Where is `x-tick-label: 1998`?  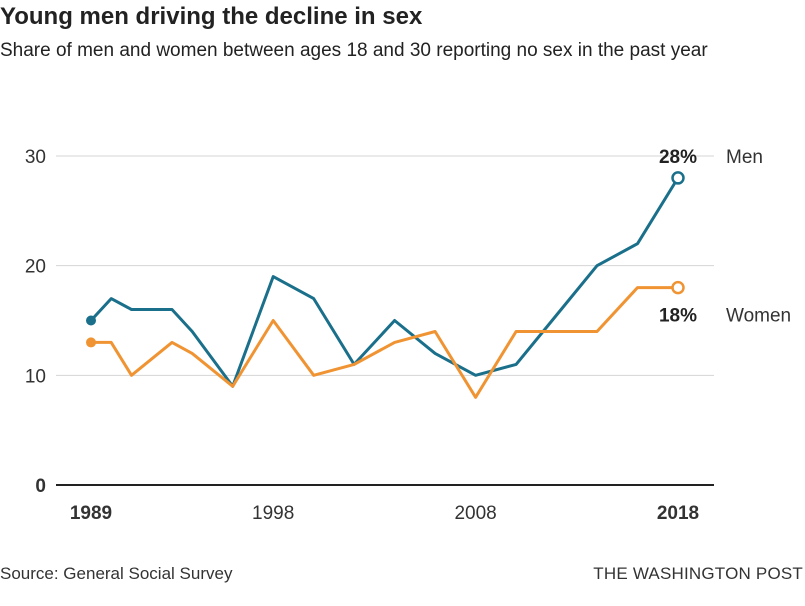 x-tick-label: 1998 is located at coordinates (273, 513).